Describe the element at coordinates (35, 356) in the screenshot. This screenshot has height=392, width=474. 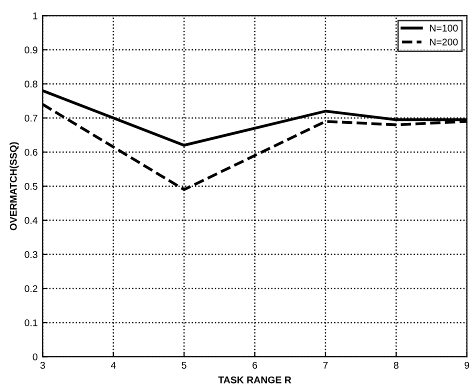
I see `y-tick-label: 0` at that location.